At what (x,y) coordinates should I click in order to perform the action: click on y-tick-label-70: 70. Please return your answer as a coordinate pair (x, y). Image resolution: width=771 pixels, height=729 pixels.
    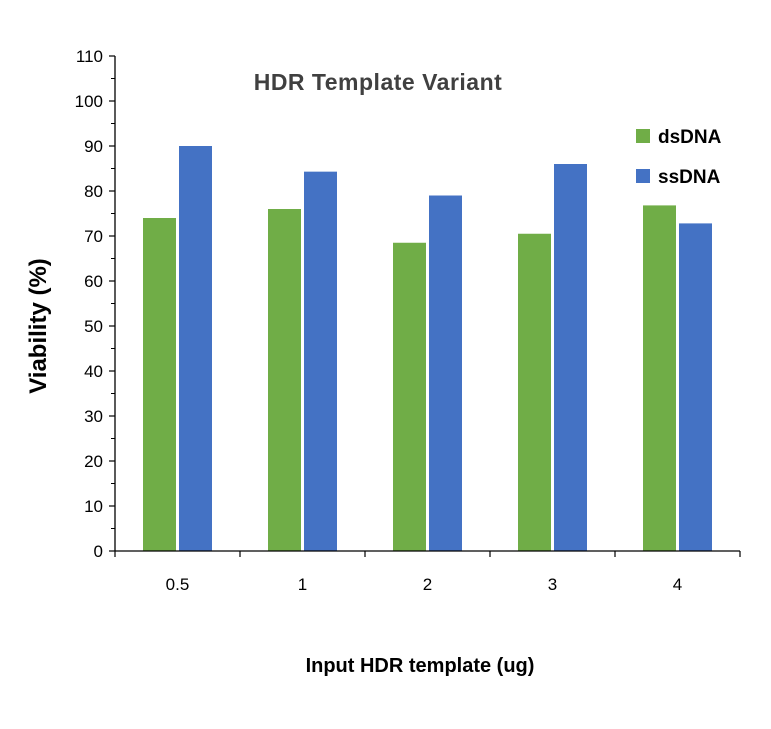
    Looking at the image, I should click on (93, 236).